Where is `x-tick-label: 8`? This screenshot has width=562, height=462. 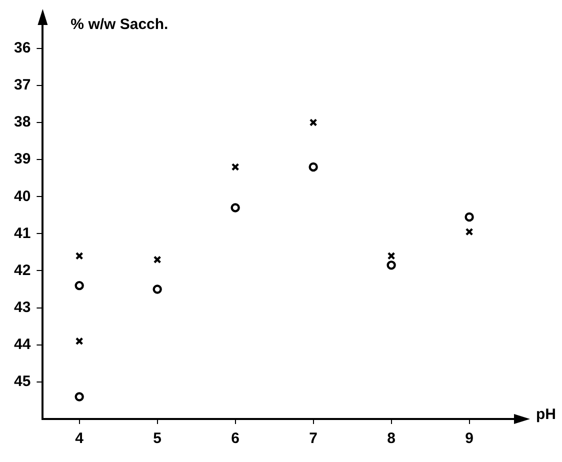 x-tick-label: 8 is located at coordinates (391, 439).